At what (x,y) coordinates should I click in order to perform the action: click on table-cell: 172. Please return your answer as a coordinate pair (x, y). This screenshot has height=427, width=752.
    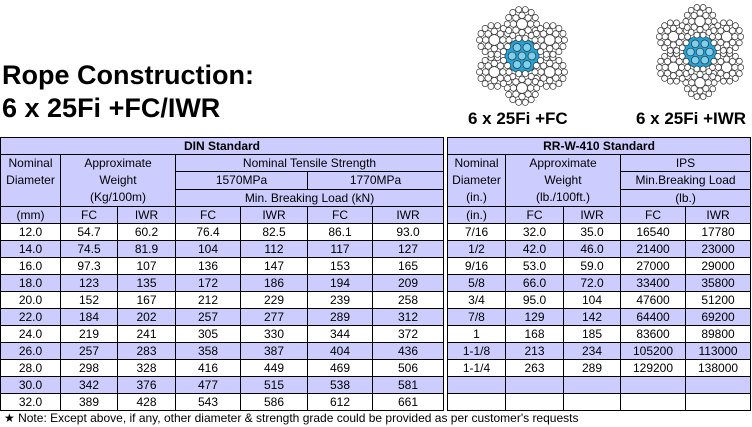
    Looking at the image, I should click on (208, 283).